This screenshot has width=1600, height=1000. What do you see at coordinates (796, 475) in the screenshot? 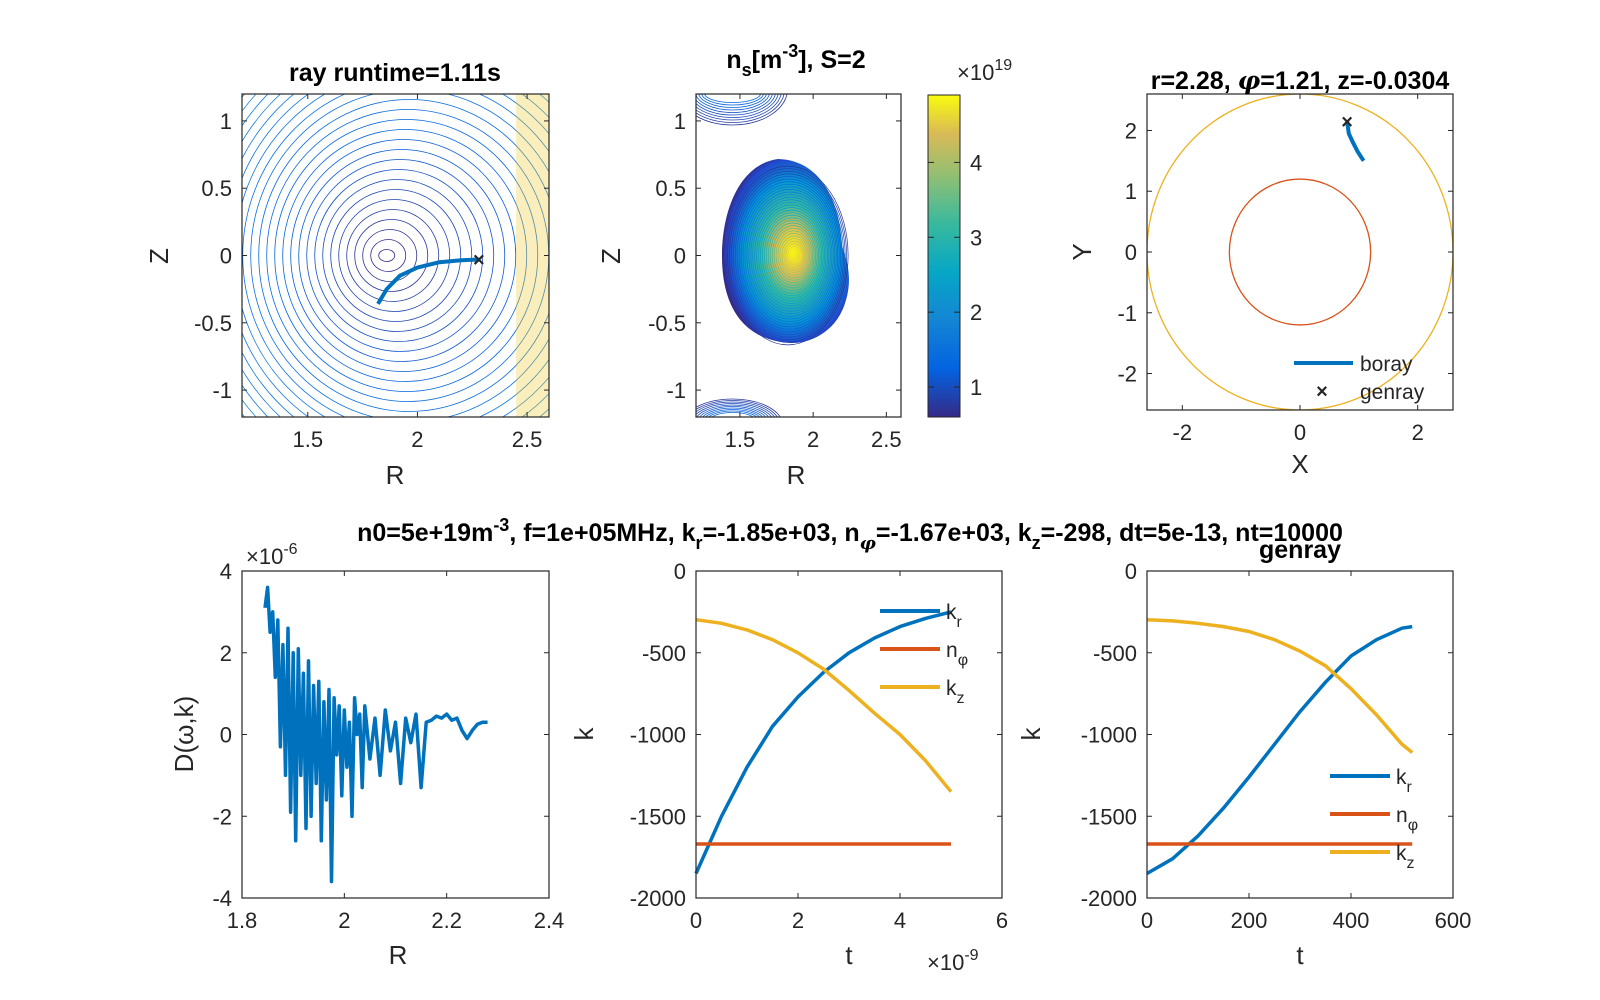
I see `p2-xlabel: R` at bounding box center [796, 475].